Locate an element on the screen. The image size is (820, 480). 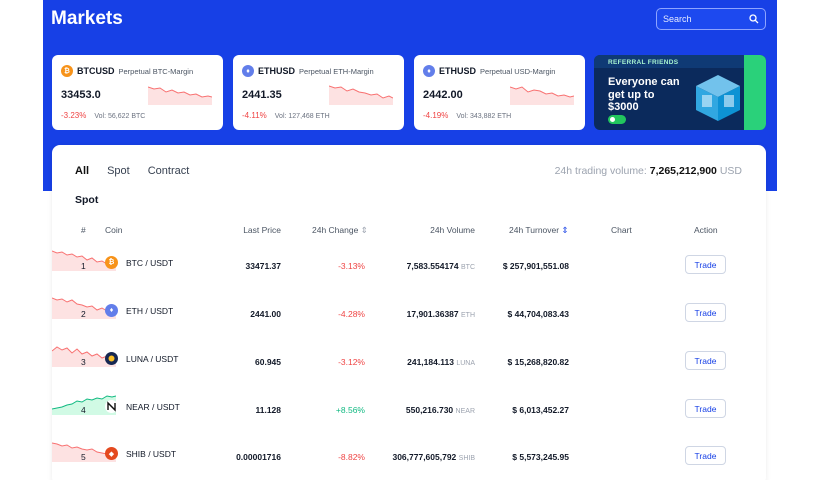
row-volume-value: 17,901.36387 is located at coordinates (432, 314).